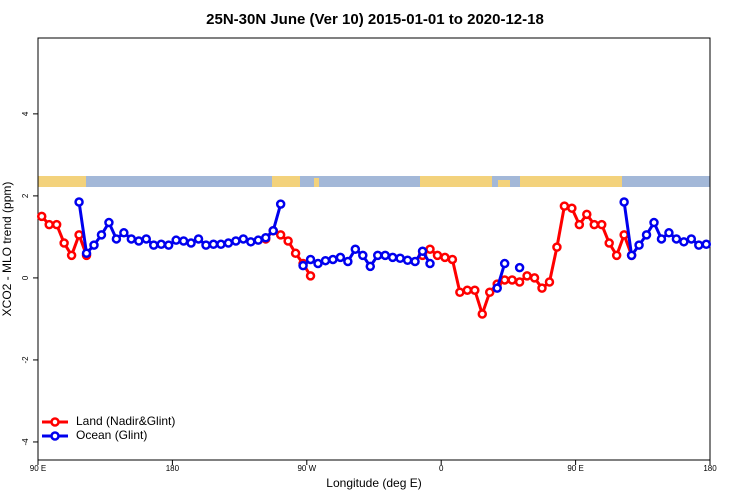  Describe the element at coordinates (373, 483) in the screenshot. I see `x-axis-label: Longitude (deg E)` at that location.